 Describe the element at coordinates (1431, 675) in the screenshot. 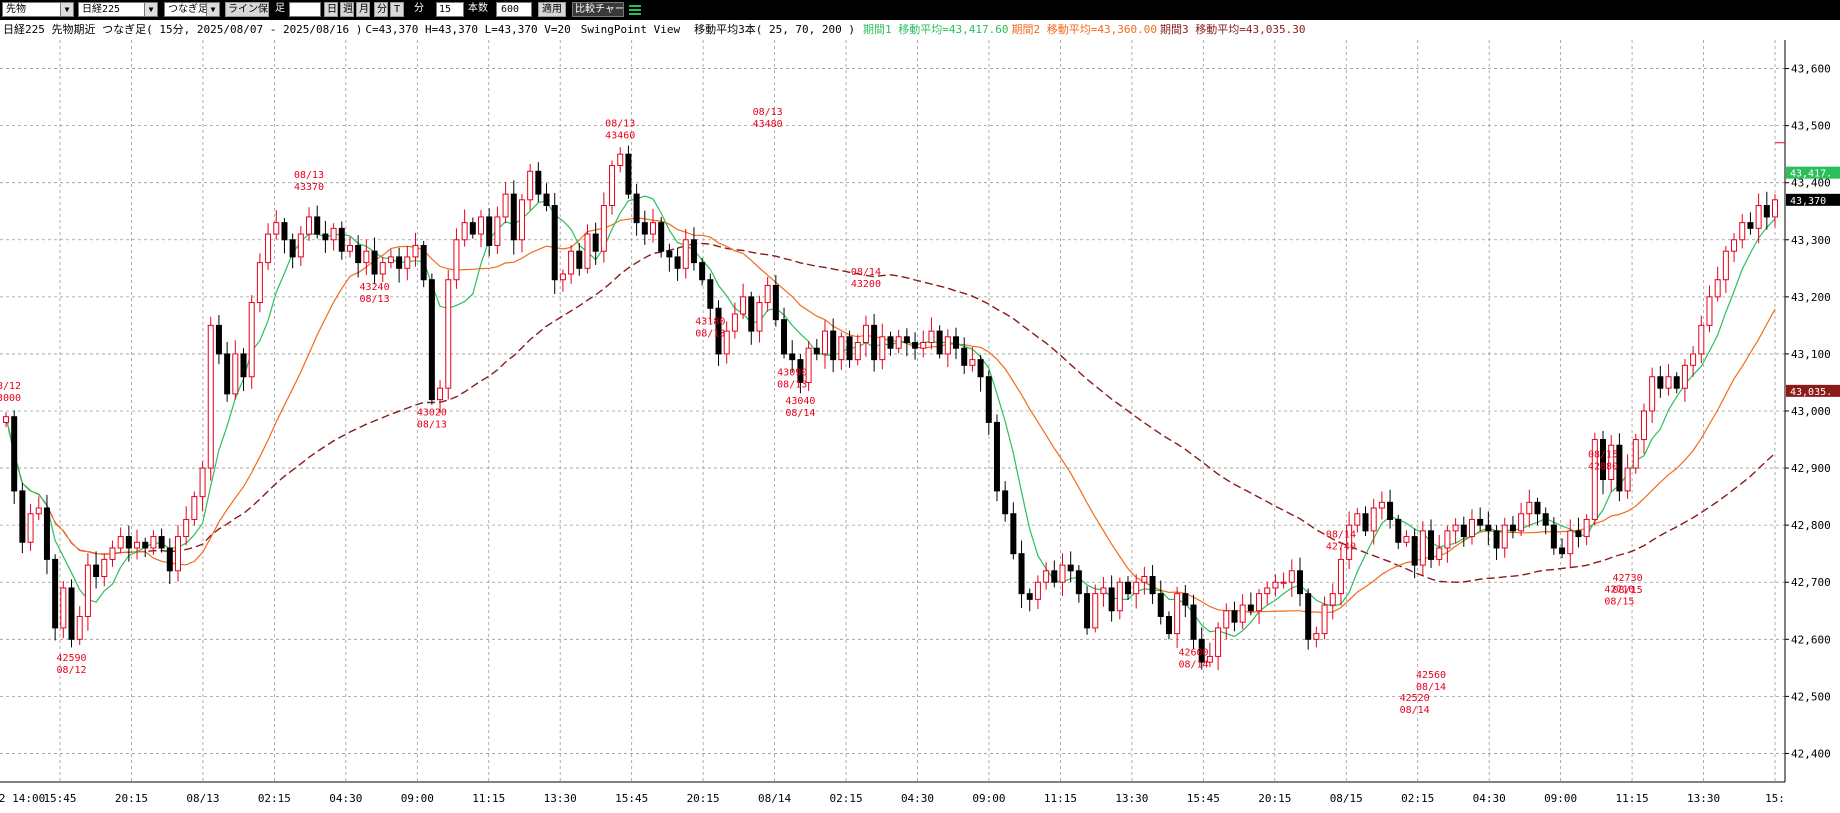

I see `swing-label-low: 42560` at that location.